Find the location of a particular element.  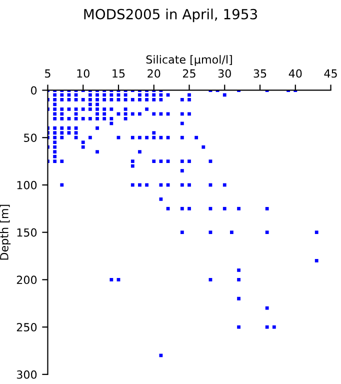

x-tick-label: 10 is located at coordinates (83, 73).